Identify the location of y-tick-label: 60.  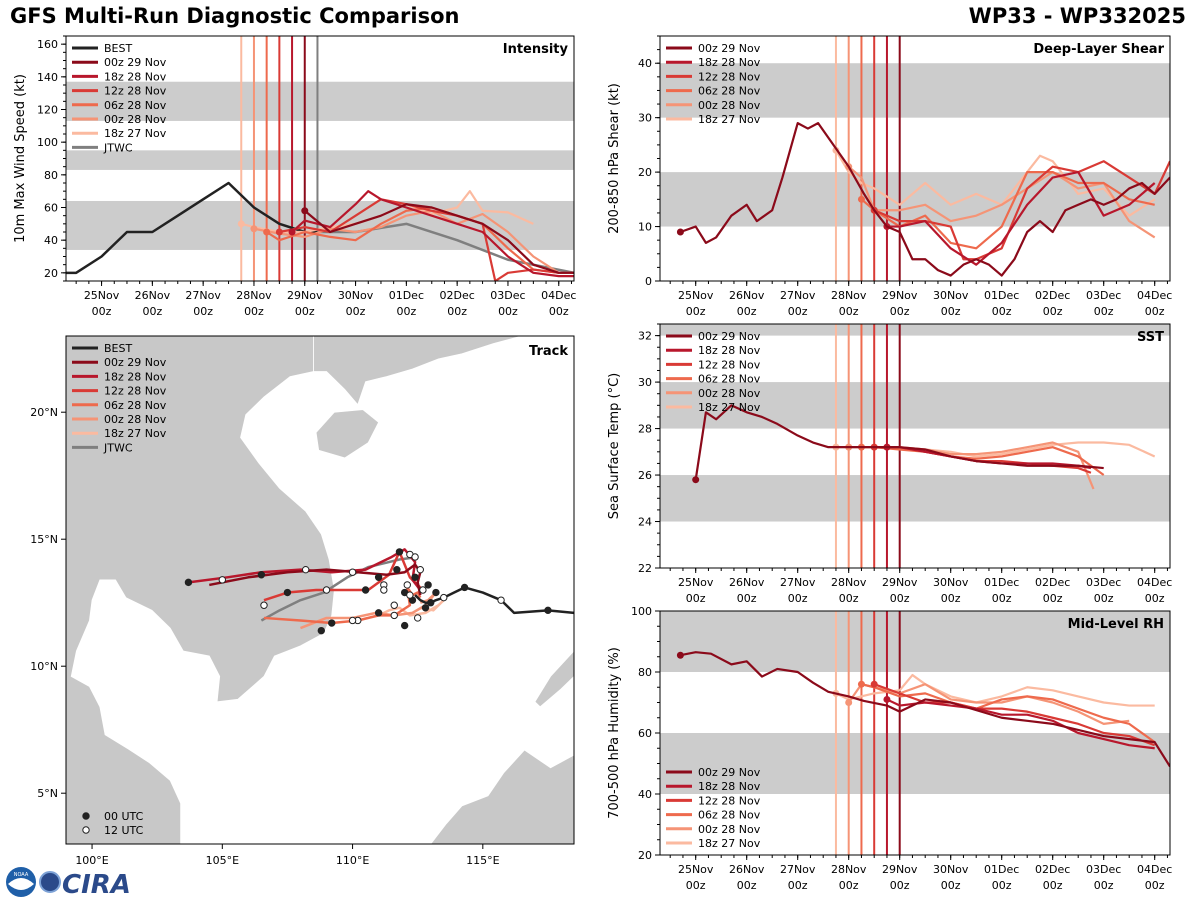
(51, 208).